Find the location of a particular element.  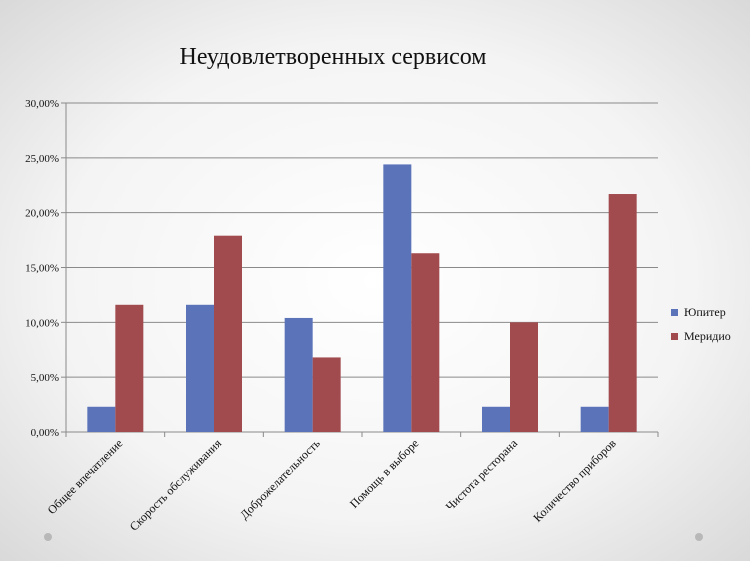

x-tick-label: Общее впечатление is located at coordinates (85, 476).